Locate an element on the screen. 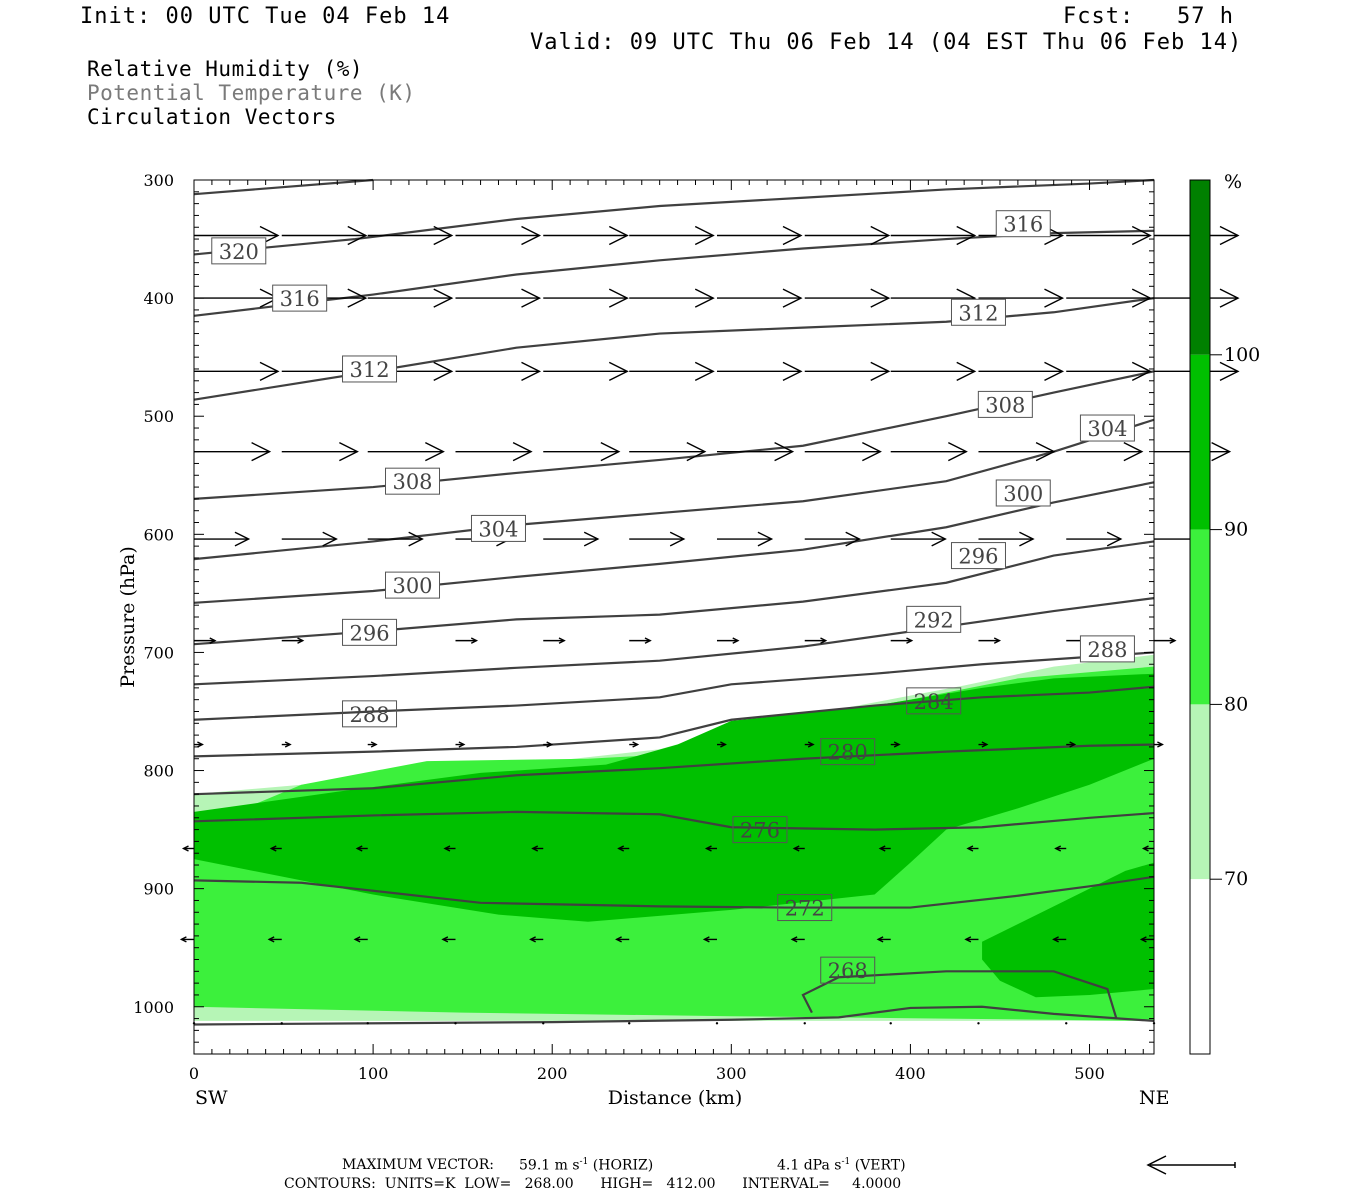 The image size is (1350, 1200). colorbar-frame is located at coordinates (1200, 617).